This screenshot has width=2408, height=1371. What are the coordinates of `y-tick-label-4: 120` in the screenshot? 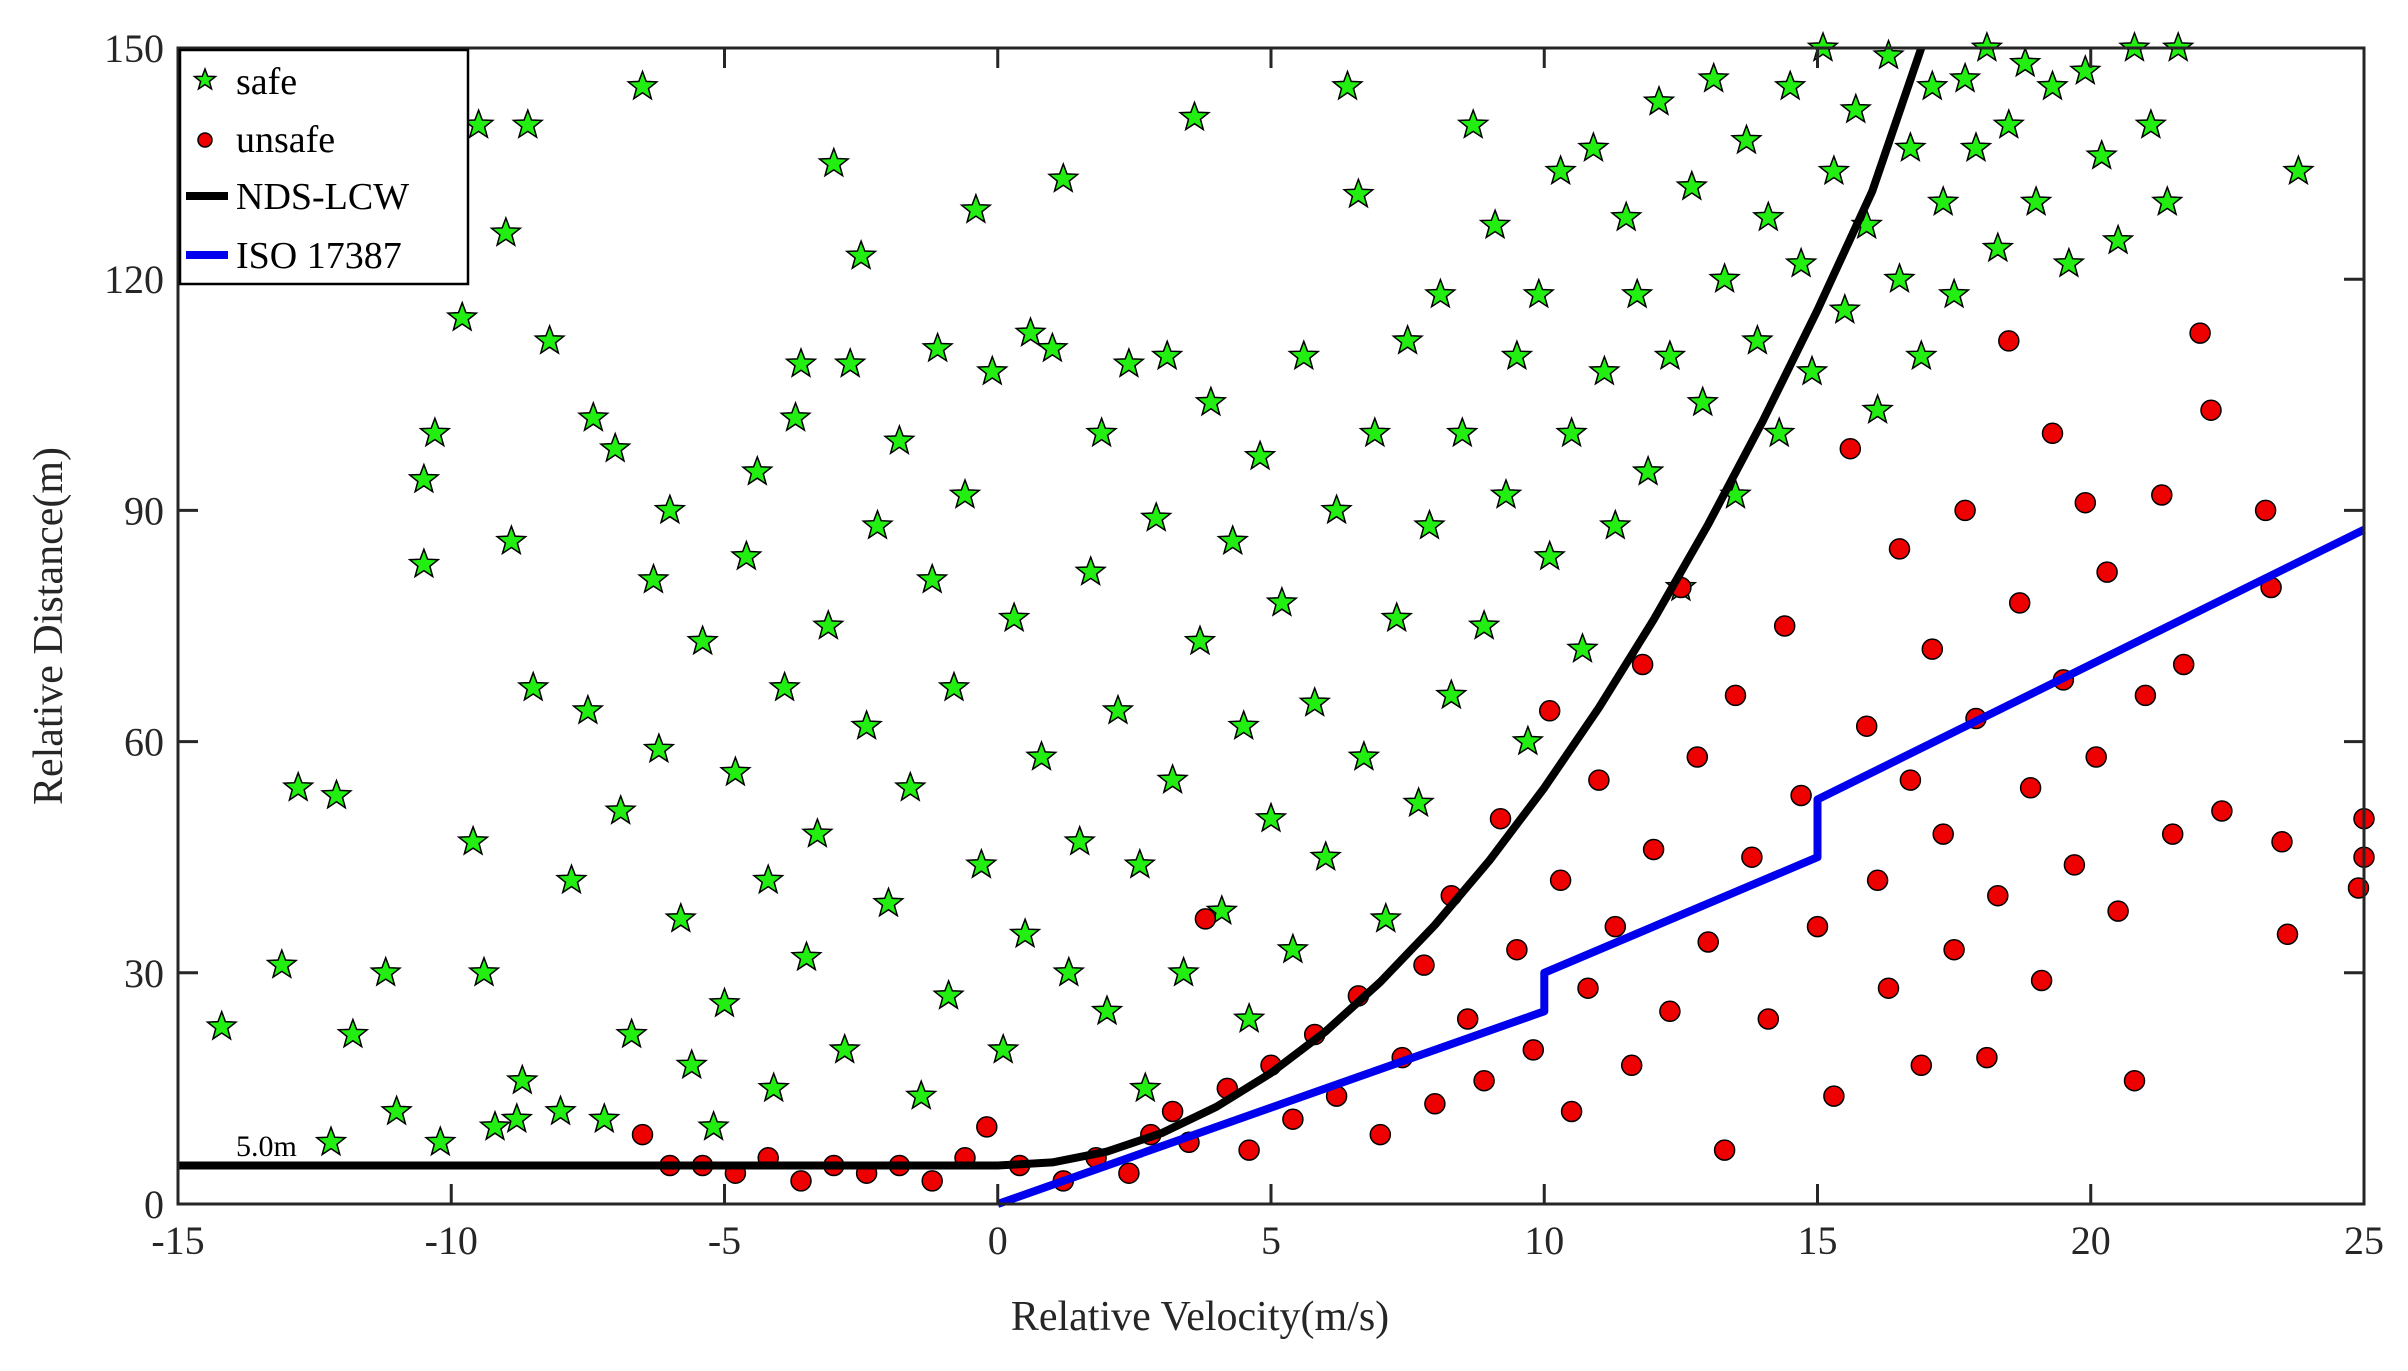 It's located at (134, 279).